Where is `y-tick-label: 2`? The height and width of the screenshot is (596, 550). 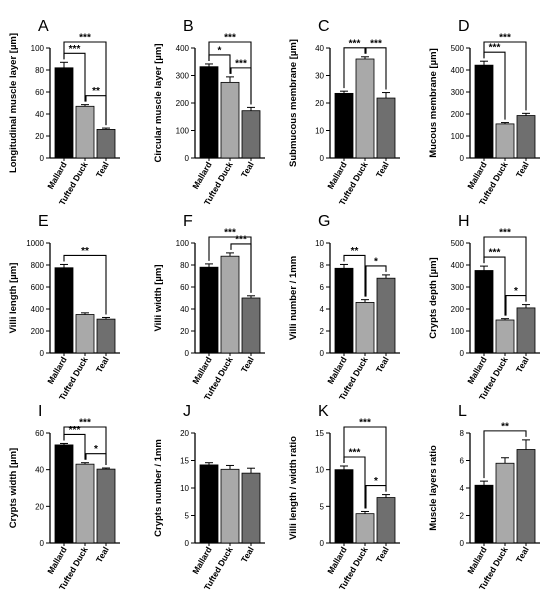
y-tick-label: 2 is located at coordinates (322, 331).